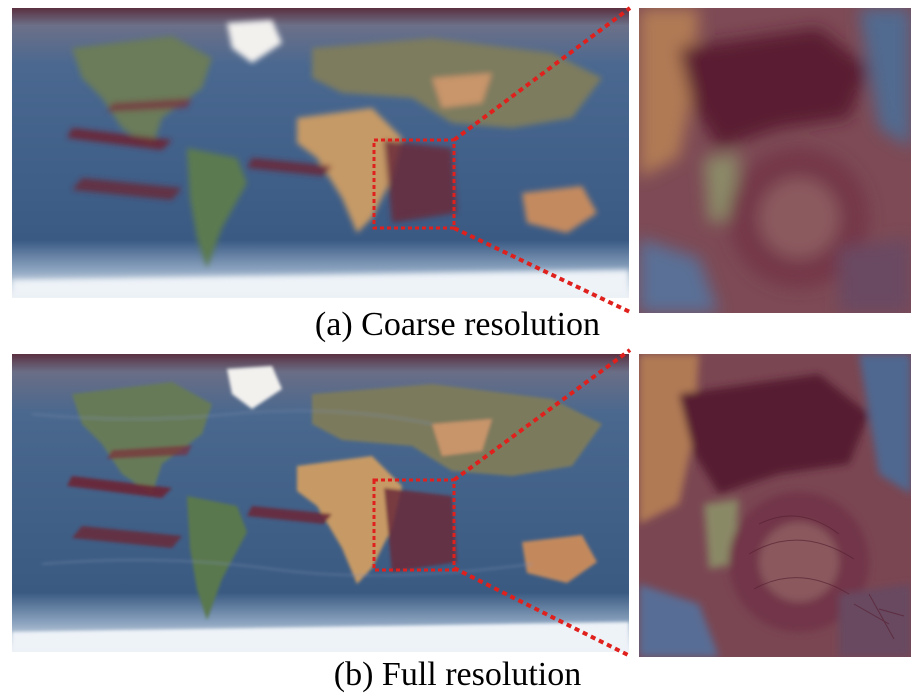 Image resolution: width=915 pixels, height=694 pixels. I want to click on zoom-inset-full, so click(775, 505).